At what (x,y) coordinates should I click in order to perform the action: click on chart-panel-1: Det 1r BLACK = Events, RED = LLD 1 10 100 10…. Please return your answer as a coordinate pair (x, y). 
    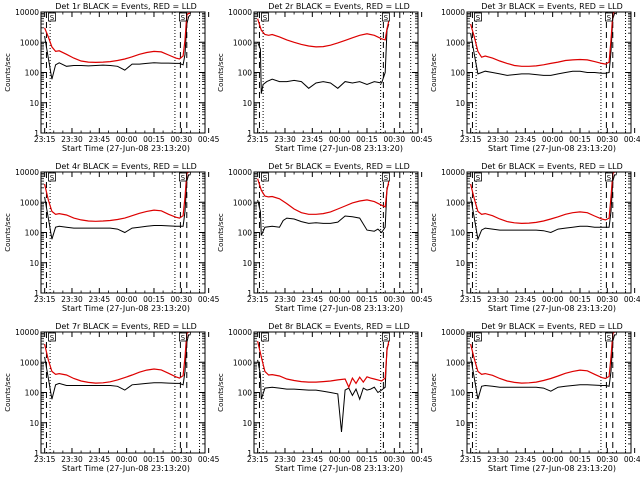
    Looking at the image, I should click on (112, 77).